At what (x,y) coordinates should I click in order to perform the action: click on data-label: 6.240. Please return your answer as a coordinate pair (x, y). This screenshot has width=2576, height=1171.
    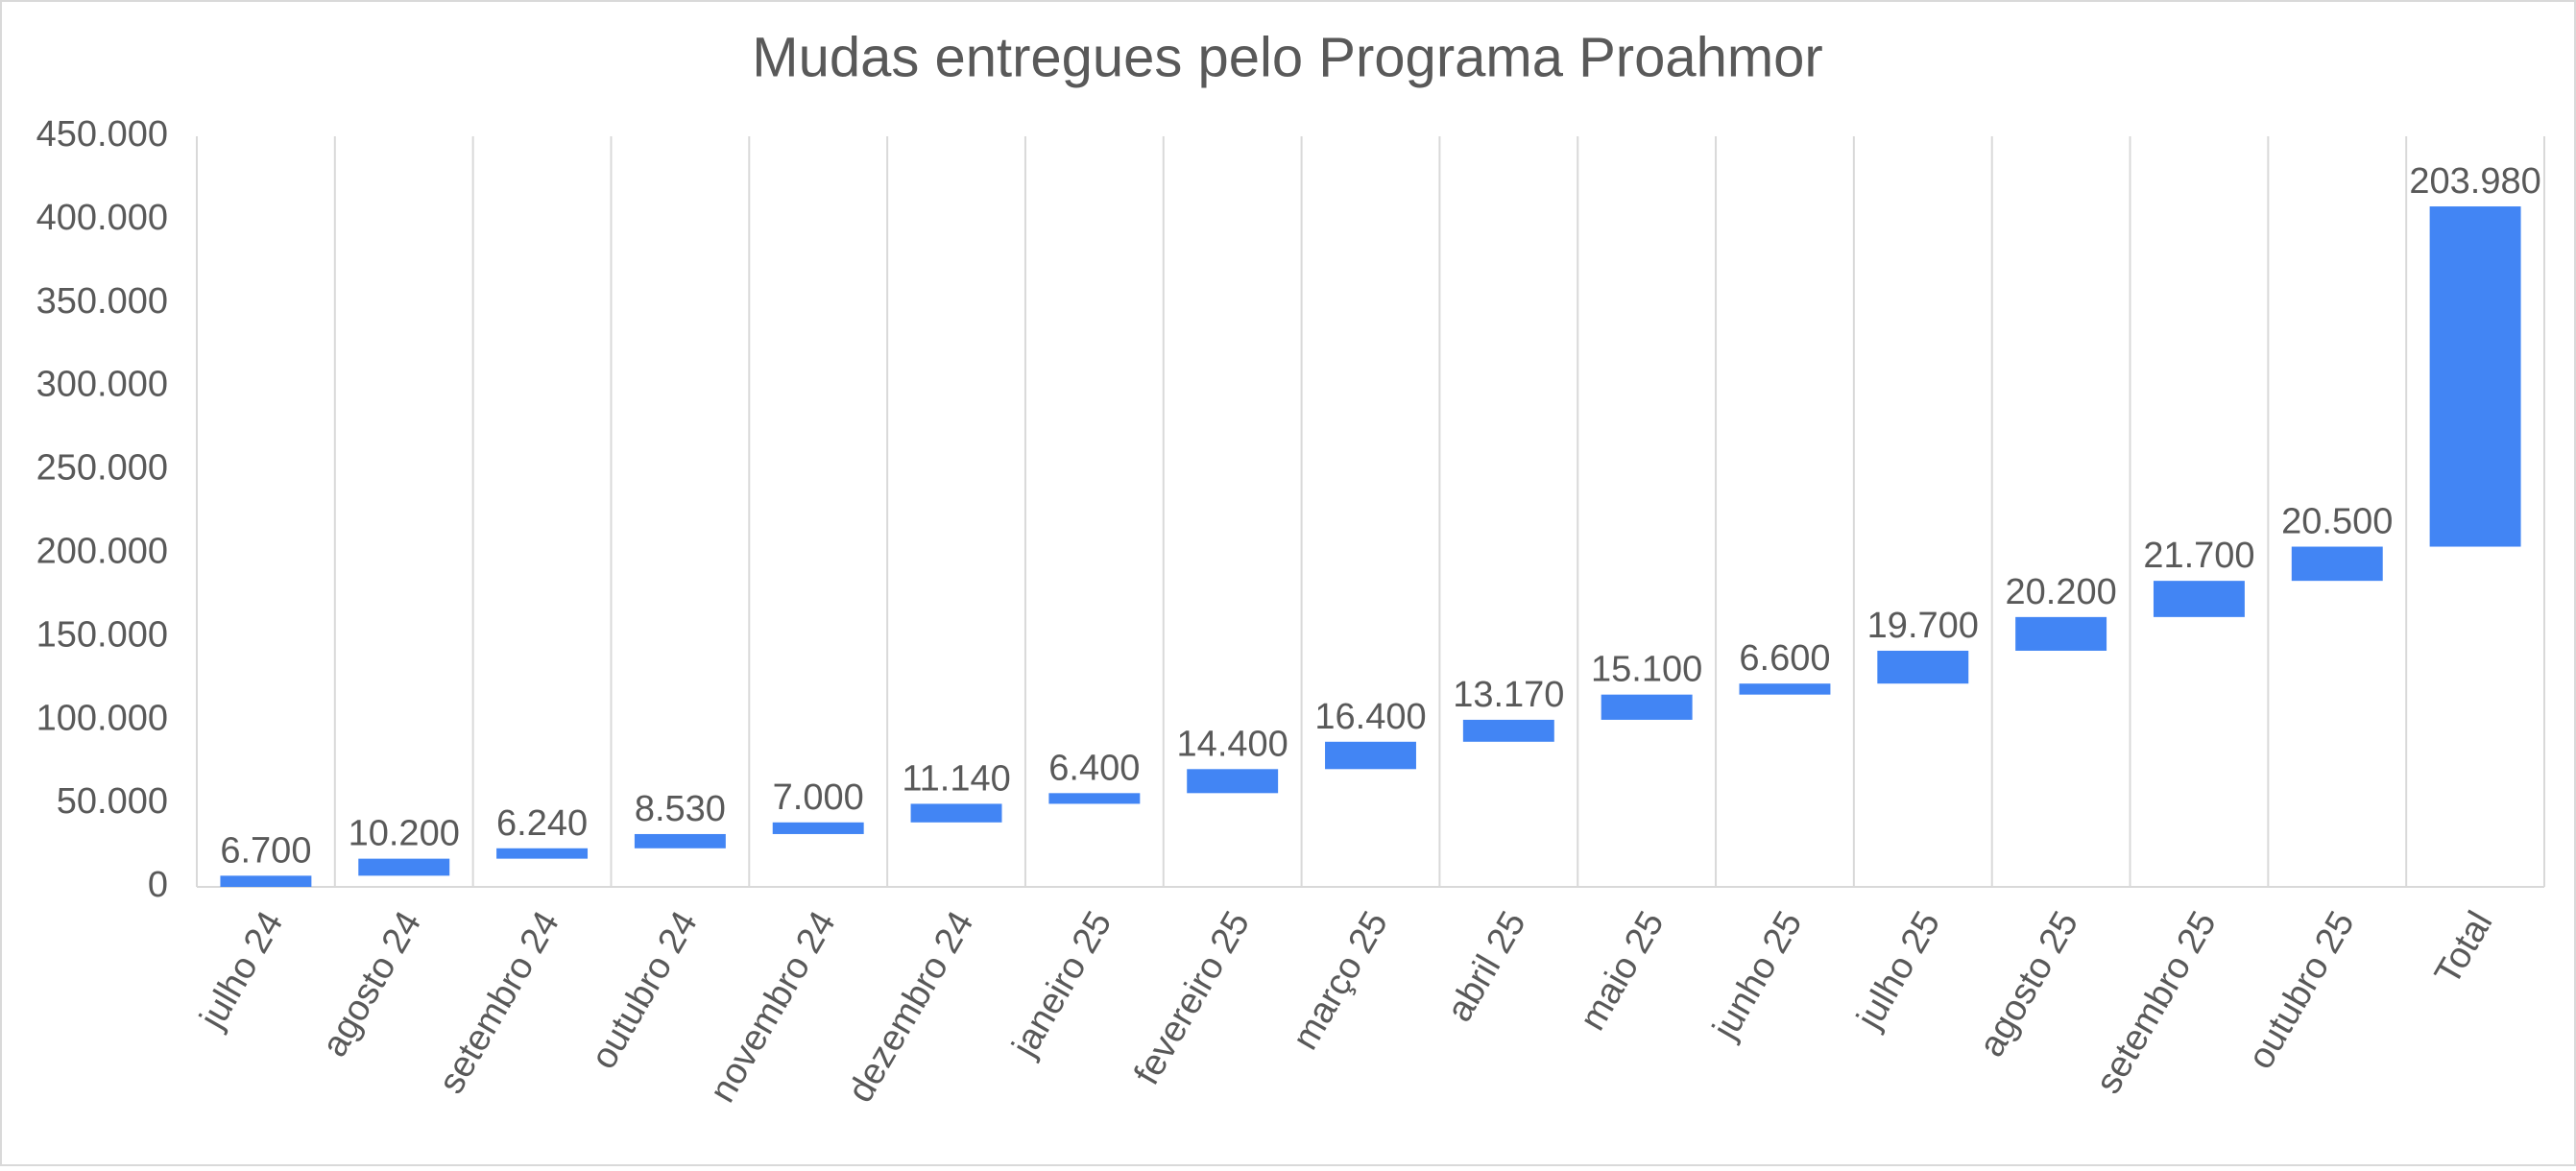
    Looking at the image, I should click on (542, 823).